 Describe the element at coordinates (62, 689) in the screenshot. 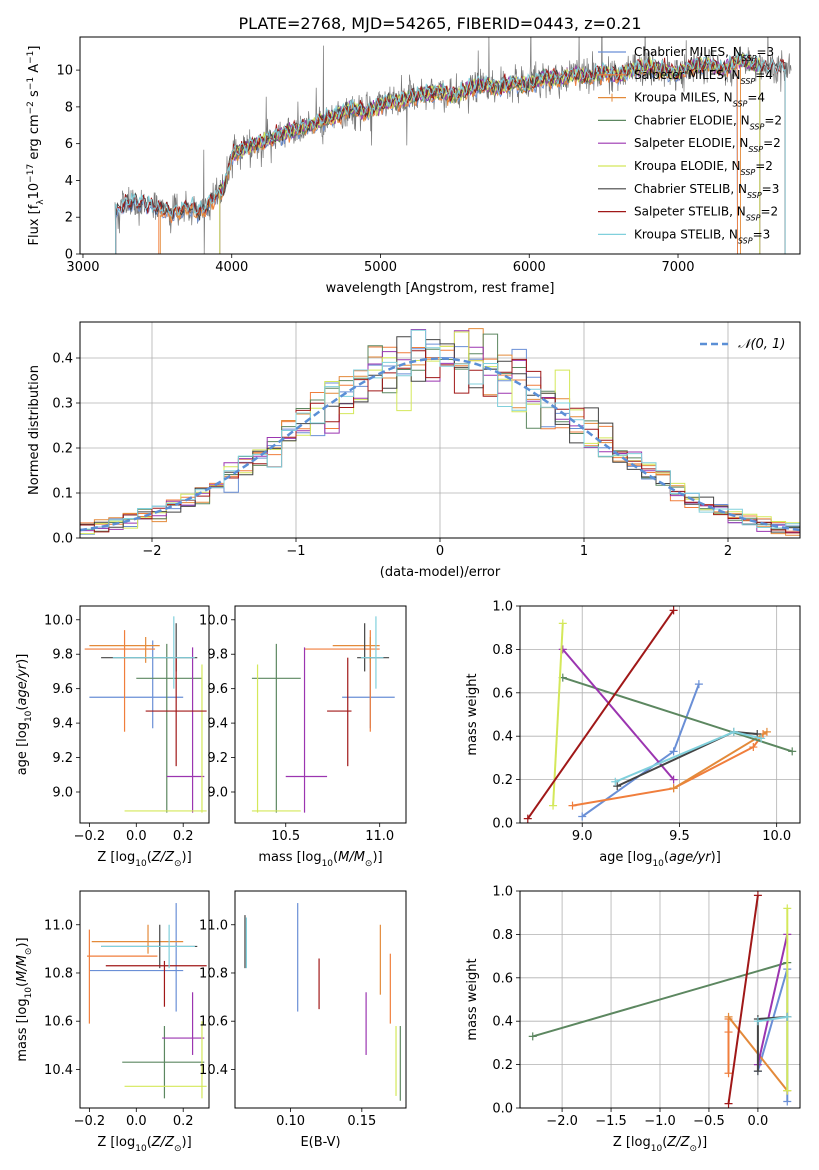

I see `age_vs_Z-ytick-label: 9.6` at that location.